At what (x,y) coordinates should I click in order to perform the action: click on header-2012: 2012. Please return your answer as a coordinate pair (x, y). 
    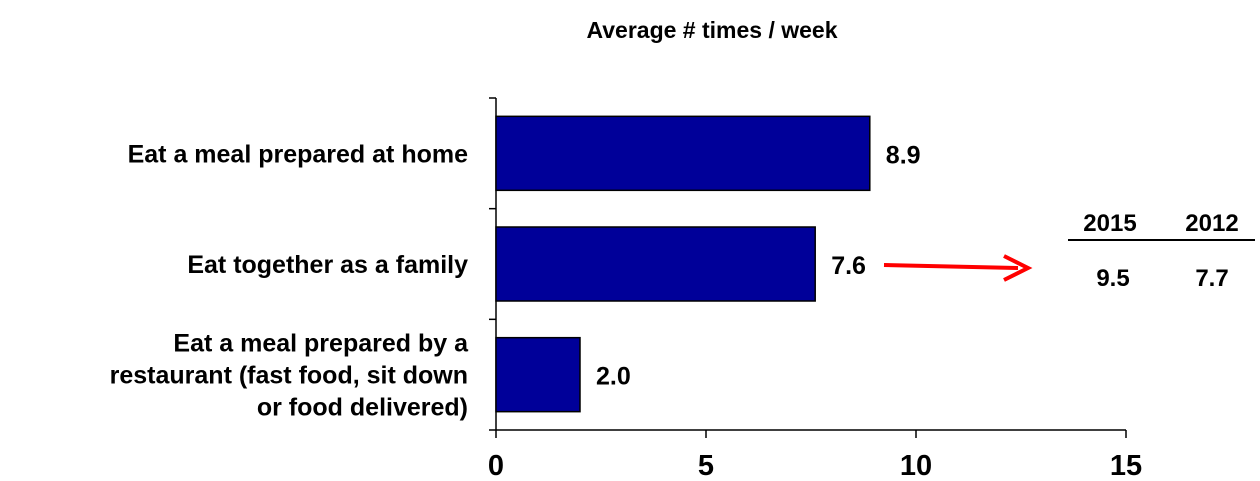
    Looking at the image, I should click on (1211, 223).